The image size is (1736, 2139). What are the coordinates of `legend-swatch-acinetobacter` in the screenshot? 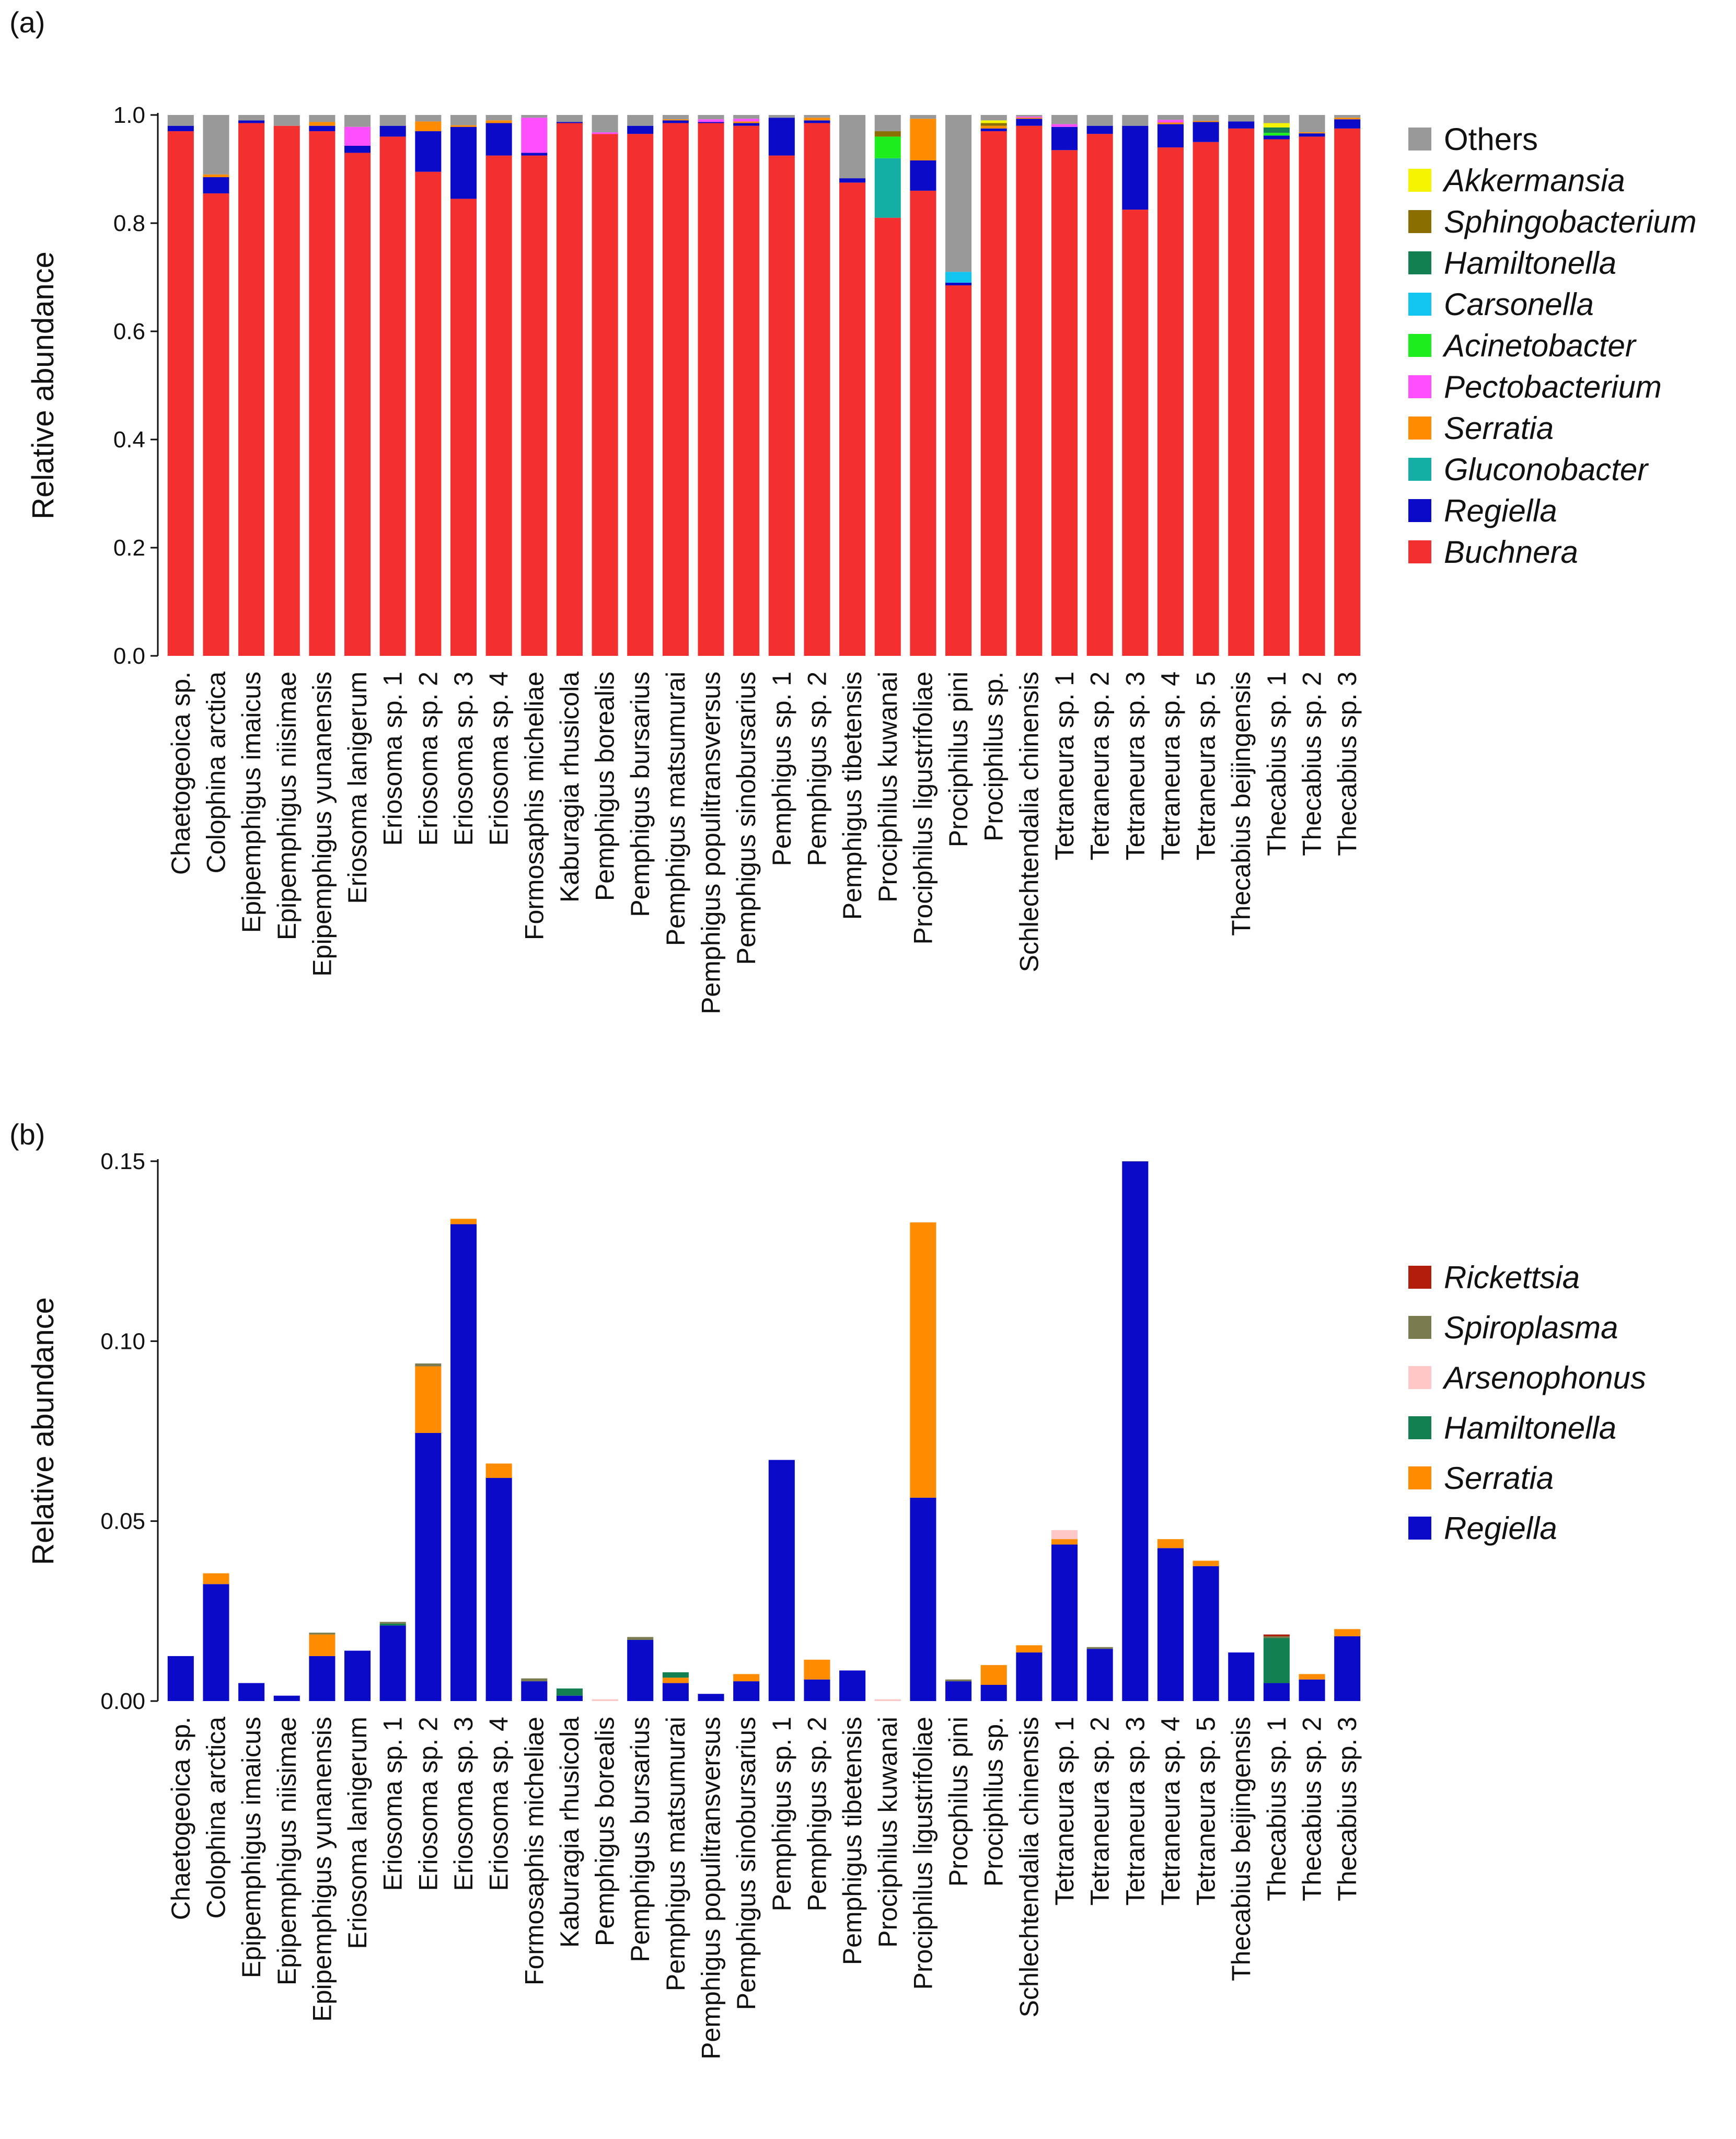 It's located at (1419, 346).